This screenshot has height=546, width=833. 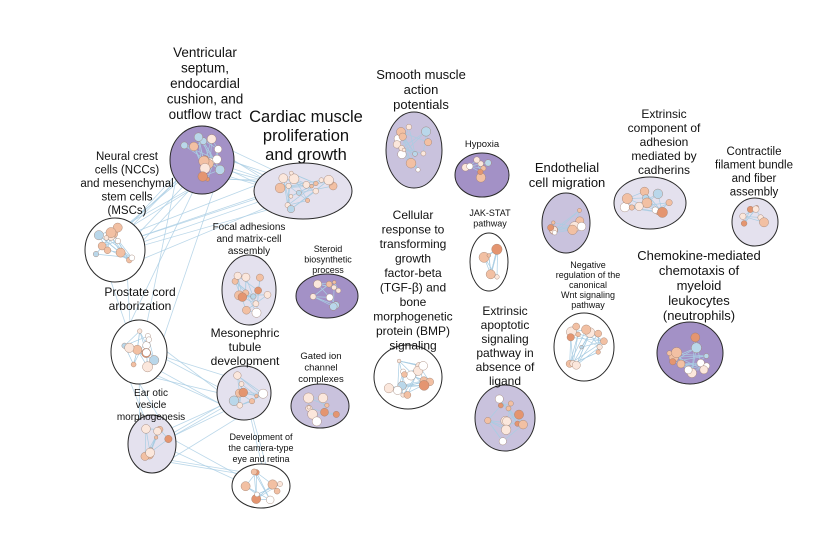 What do you see at coordinates (413, 230) in the screenshot?
I see `cluster-label-line: response to` at bounding box center [413, 230].